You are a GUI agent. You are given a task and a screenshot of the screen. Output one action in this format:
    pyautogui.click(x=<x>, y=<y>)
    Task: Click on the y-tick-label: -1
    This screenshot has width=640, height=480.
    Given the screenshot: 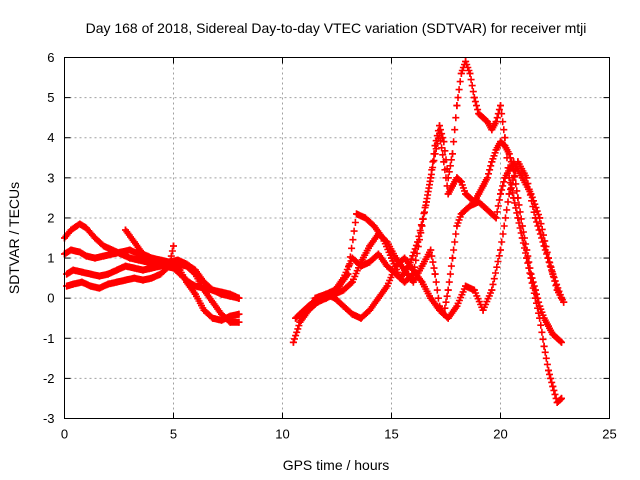 What is the action you would take?
    pyautogui.click(x=49, y=338)
    